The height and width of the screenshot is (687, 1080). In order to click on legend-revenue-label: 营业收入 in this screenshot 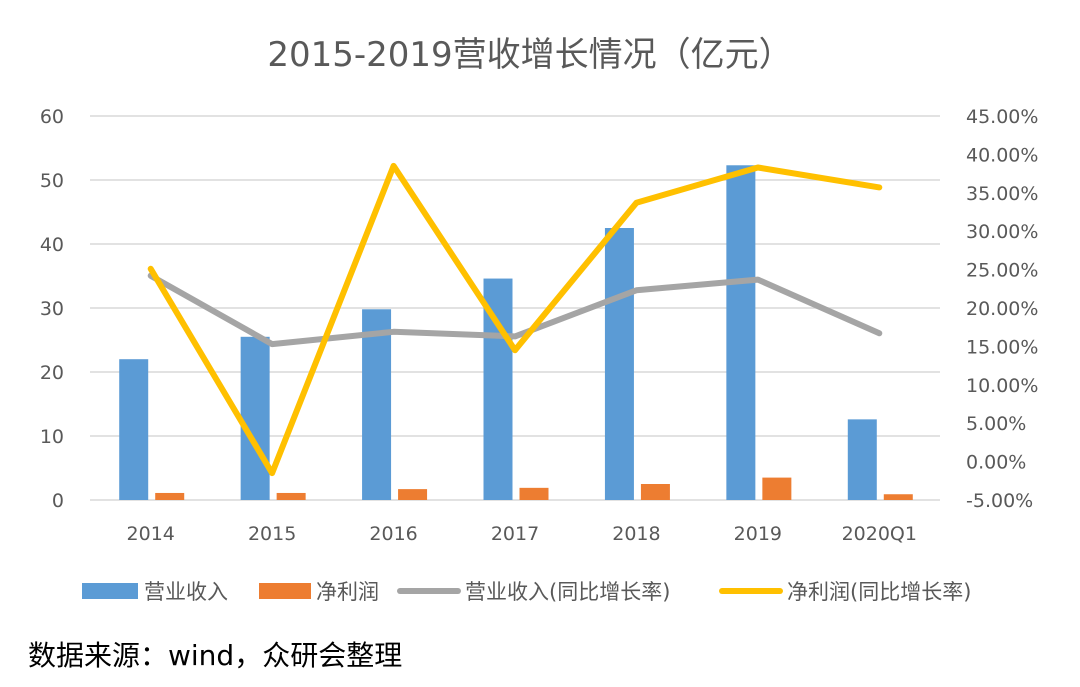, I will do `click(186, 592)`.